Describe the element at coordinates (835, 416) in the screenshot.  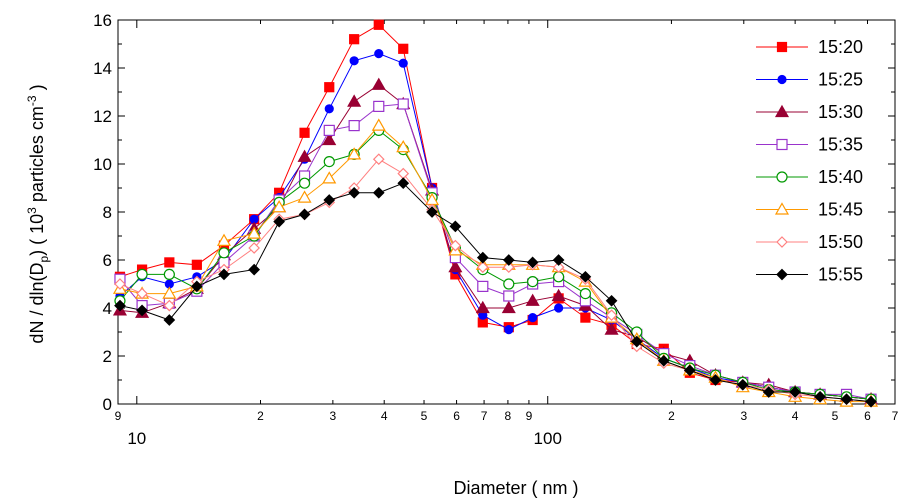
I see `x-minor-tick-label: 5` at that location.